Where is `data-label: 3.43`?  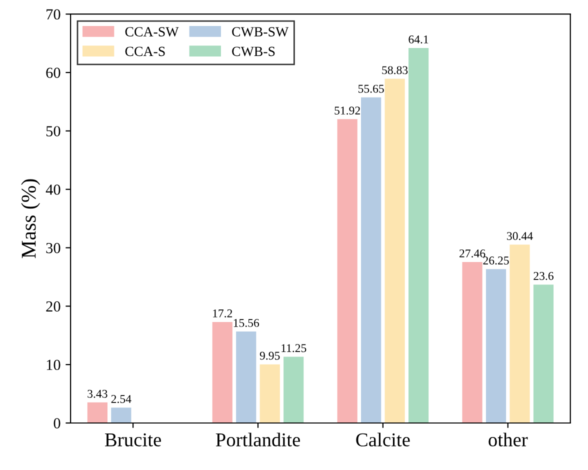
data-label: 3.43 is located at coordinates (98, 394).